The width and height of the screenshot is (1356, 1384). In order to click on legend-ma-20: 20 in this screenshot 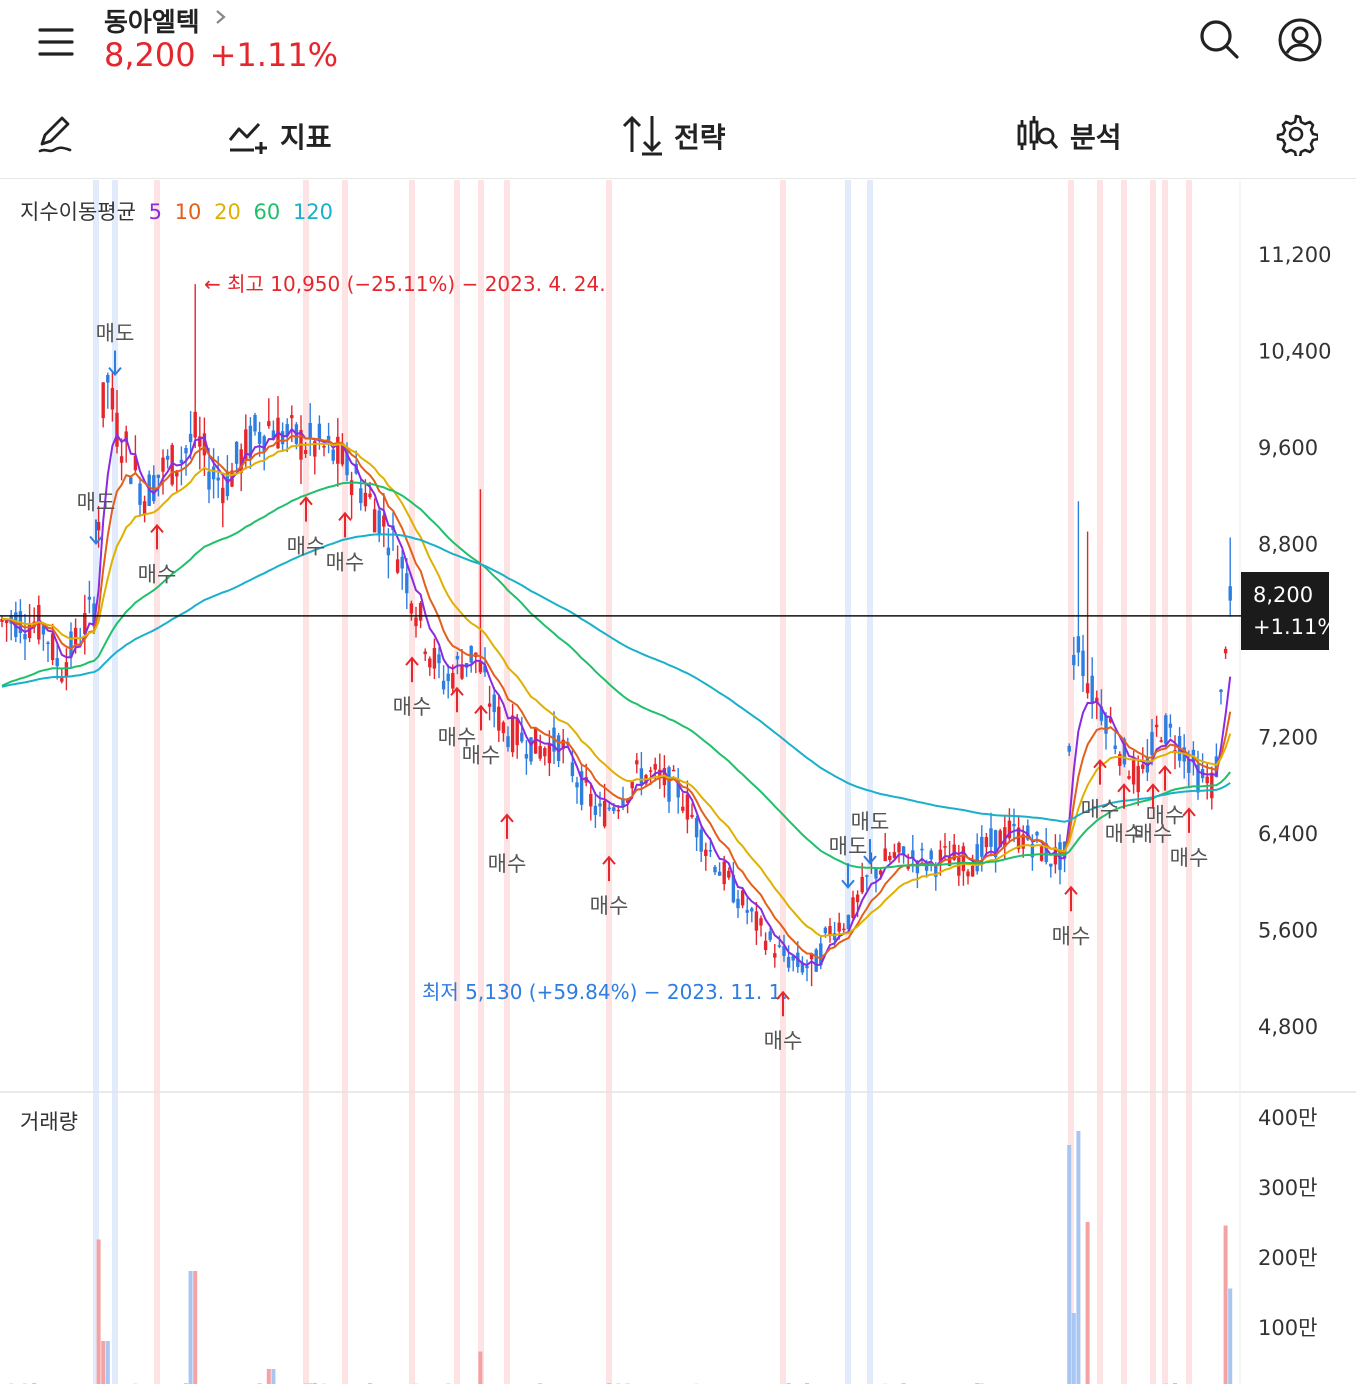, I will do `click(227, 212)`.